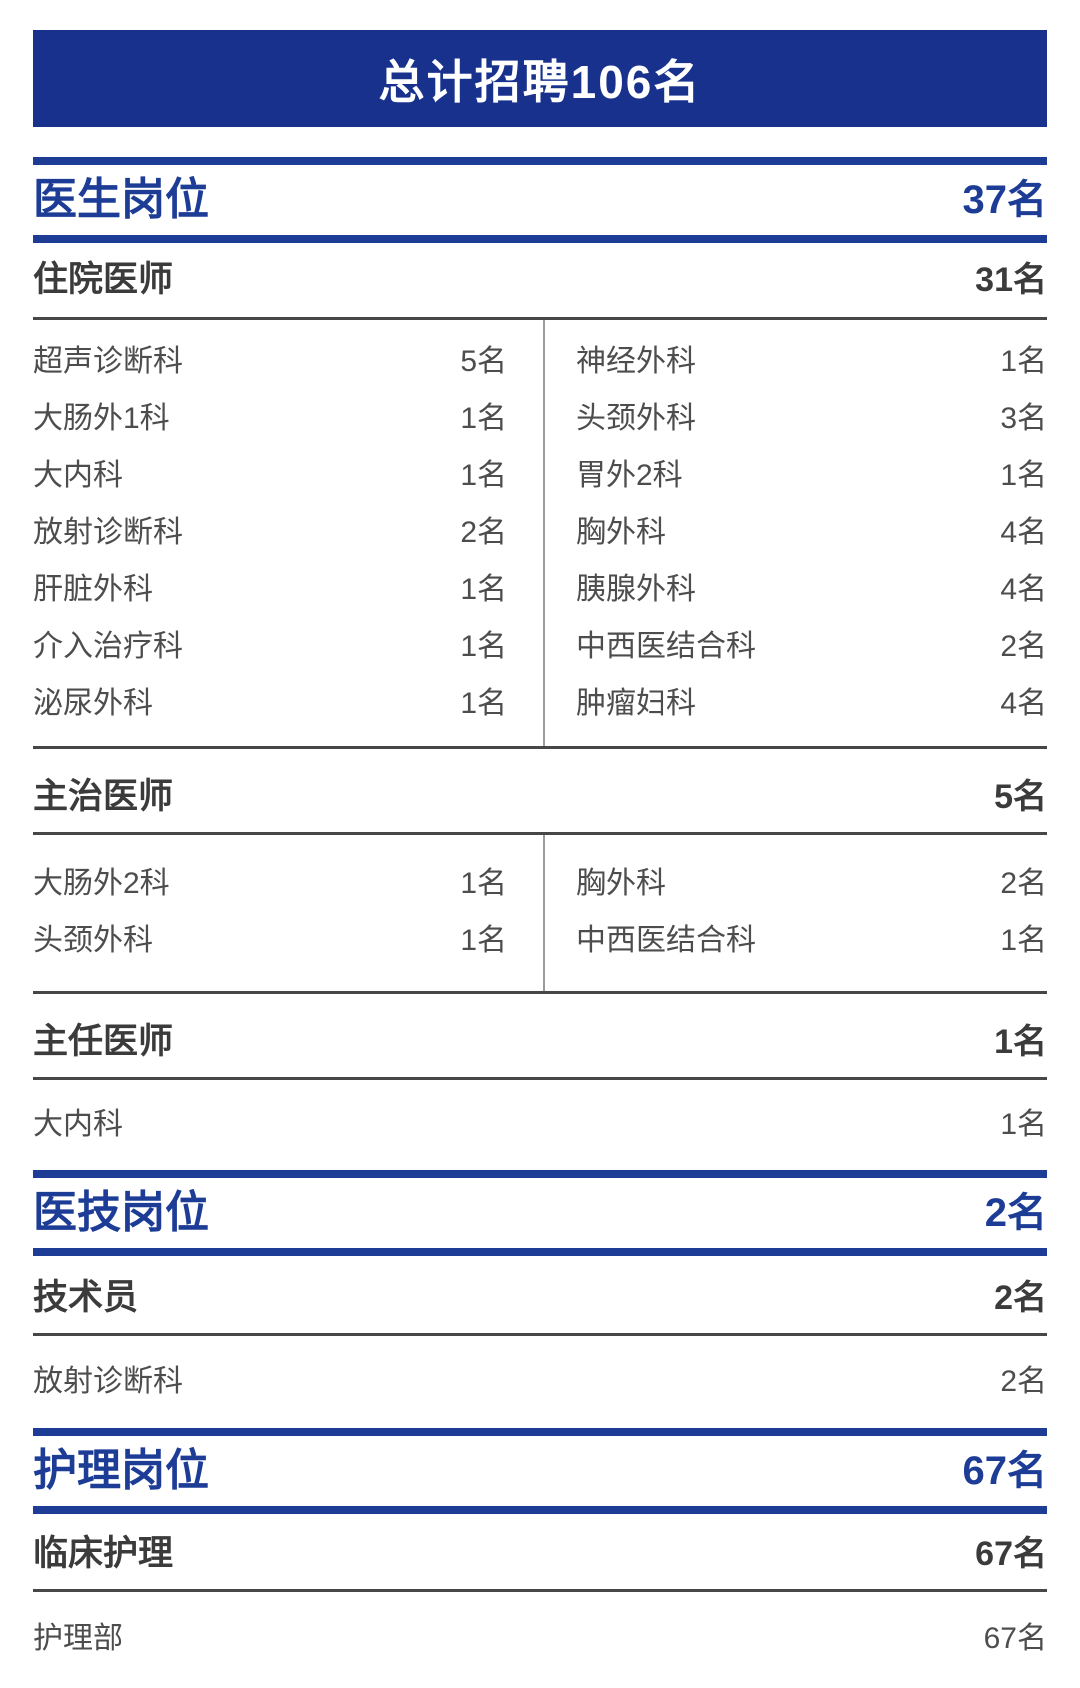  I want to click on table-row: 头颈外科 3名, so click(811, 418).